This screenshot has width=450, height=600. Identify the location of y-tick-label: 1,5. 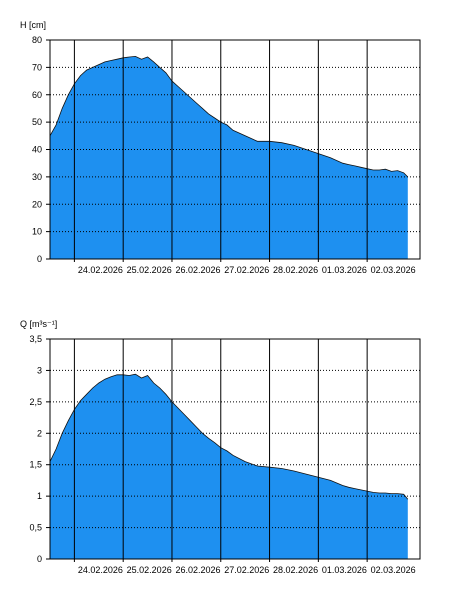
(35, 465).